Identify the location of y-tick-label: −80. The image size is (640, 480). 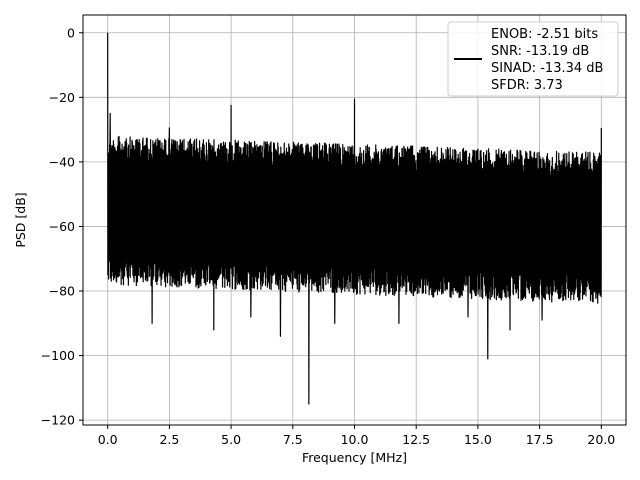
(62, 291).